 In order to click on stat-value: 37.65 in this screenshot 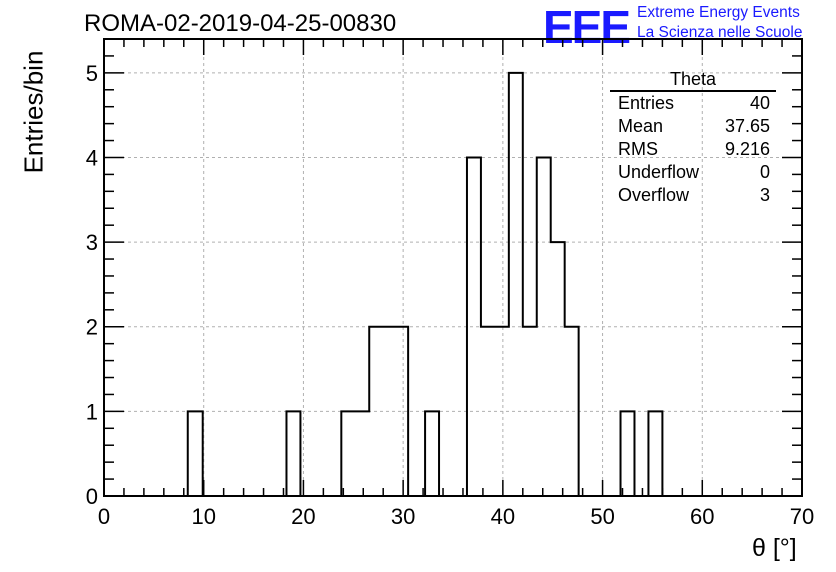, I will do `click(747, 126)`.